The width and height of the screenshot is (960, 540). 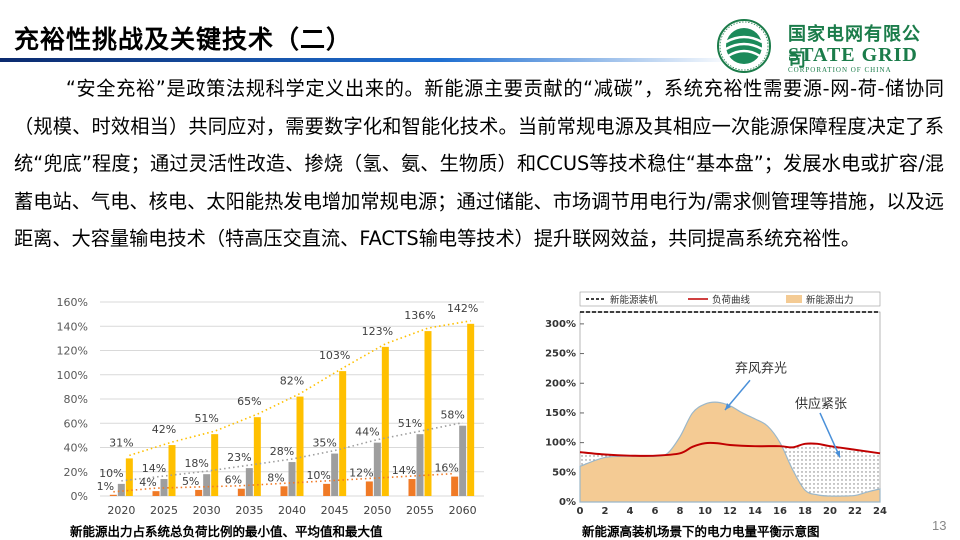 What do you see at coordinates (730, 449) in the screenshot?
I see `load-curve` at bounding box center [730, 449].